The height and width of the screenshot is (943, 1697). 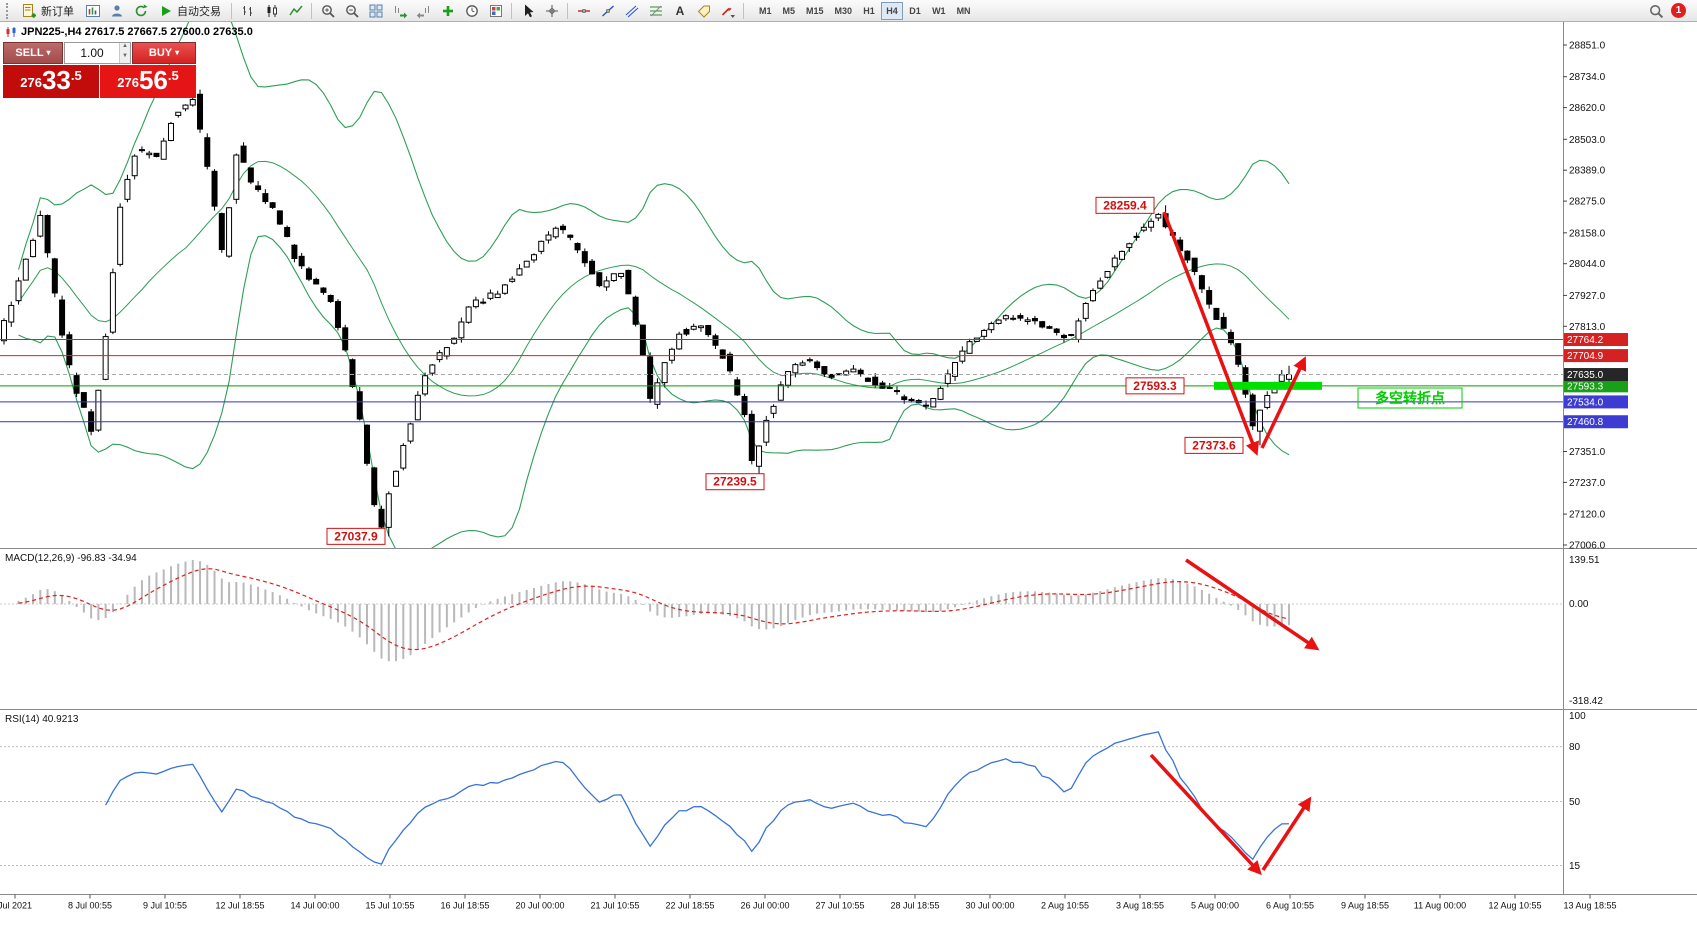 I want to click on candlestick-mode-button, so click(x=271, y=11).